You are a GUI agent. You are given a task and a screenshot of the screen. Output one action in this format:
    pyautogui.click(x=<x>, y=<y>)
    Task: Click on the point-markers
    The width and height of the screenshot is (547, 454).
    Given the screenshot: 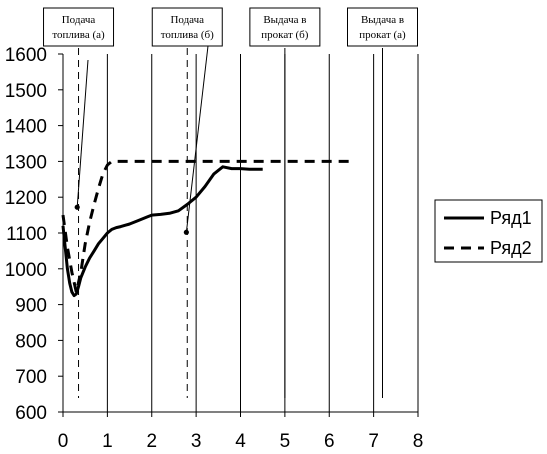 What is the action you would take?
    pyautogui.click(x=131, y=219)
    